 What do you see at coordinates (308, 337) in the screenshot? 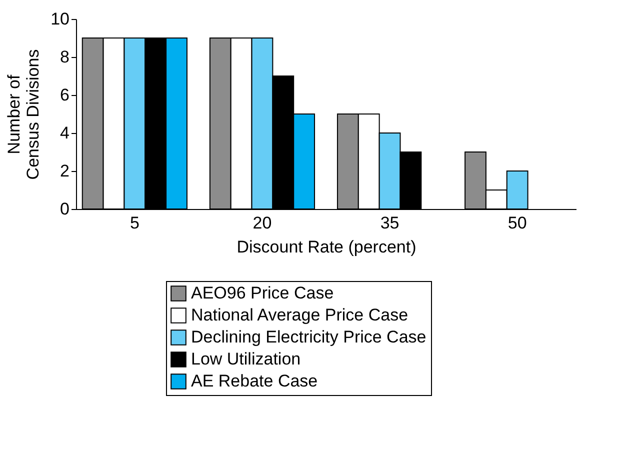
I see `legend-label: Declining Electricity Price Case` at bounding box center [308, 337].